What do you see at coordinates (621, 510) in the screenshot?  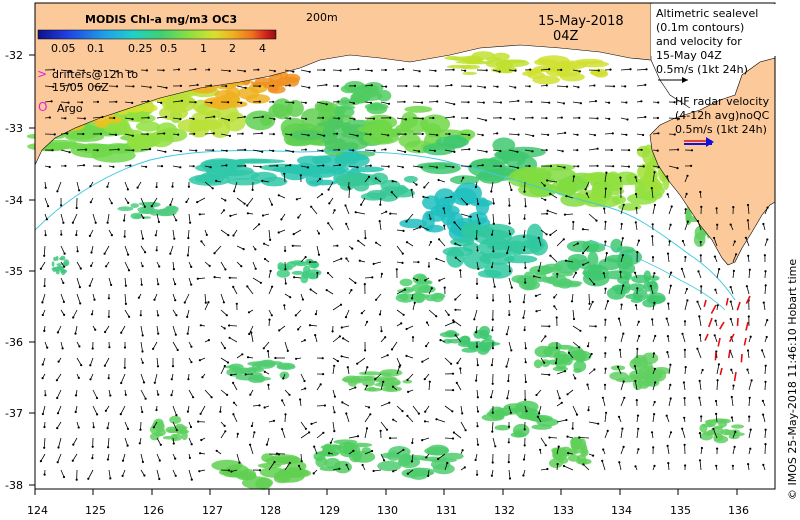 I see `lon-label: 134` at bounding box center [621, 510].